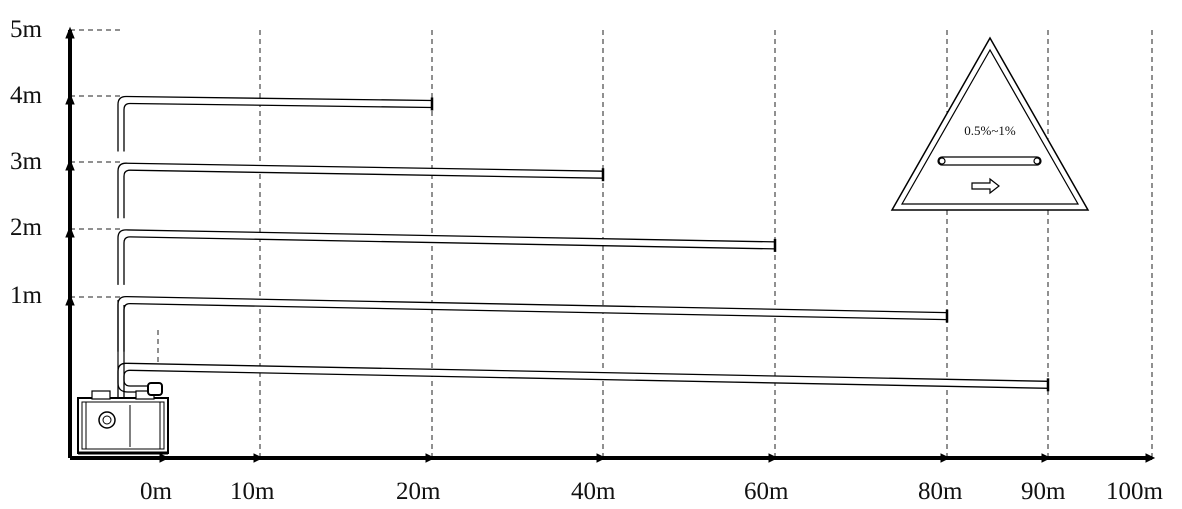  I want to click on horizontal-axis, so click(613, 458).